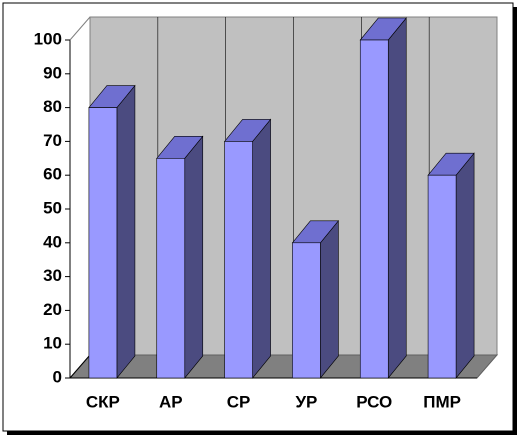  Describe the element at coordinates (52, 106) in the screenshot. I see `y-tick-label: 80` at that location.